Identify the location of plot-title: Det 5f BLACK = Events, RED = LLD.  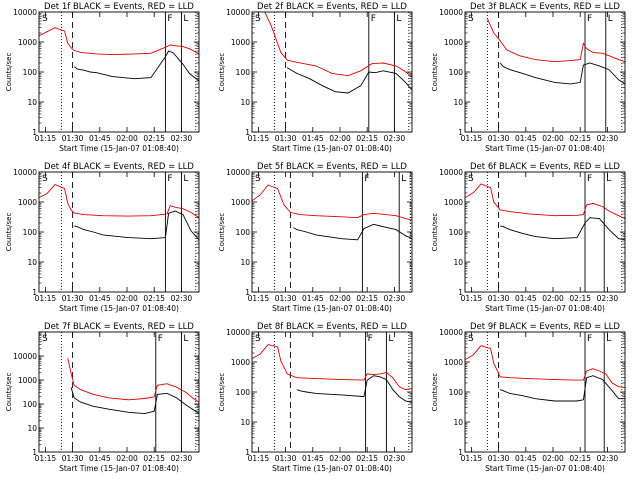
(332, 167).